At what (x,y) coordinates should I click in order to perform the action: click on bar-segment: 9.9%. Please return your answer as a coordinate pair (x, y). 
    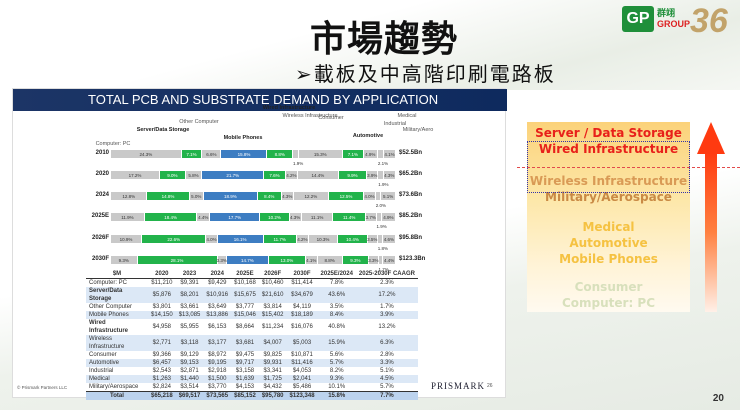
    Looking at the image, I should click on (353, 175).